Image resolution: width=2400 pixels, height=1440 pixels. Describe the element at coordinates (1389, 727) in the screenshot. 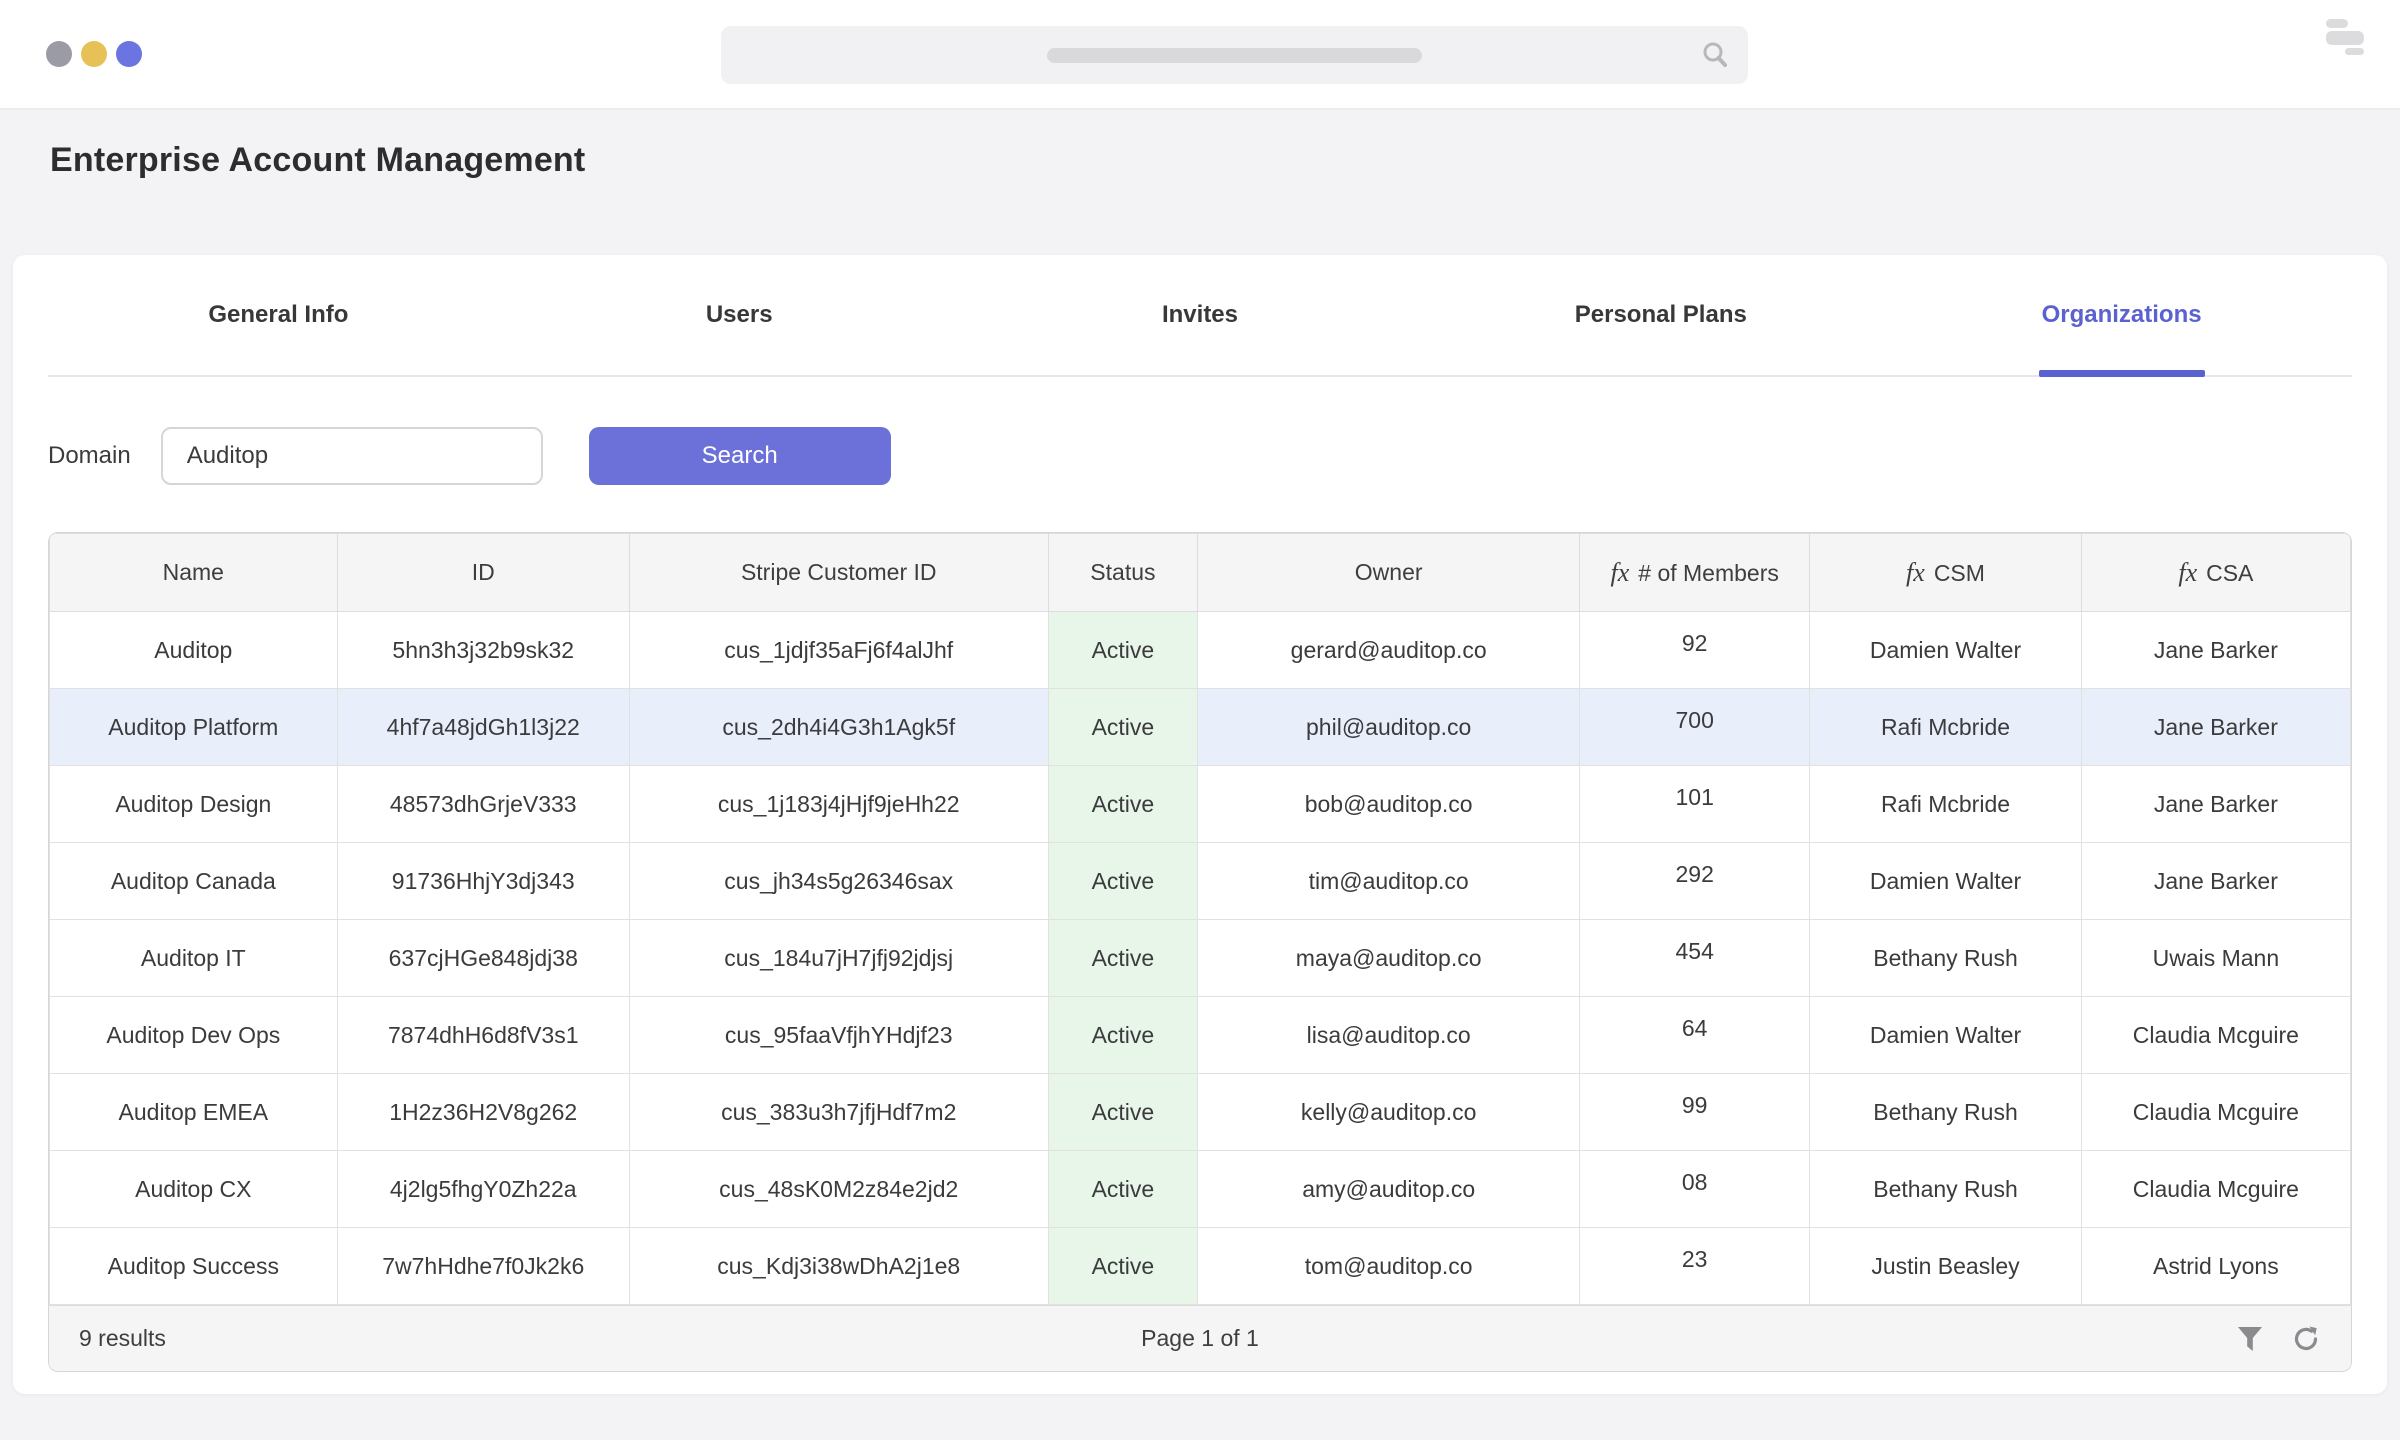

I see `owner-email: phil@auditop.co` at that location.